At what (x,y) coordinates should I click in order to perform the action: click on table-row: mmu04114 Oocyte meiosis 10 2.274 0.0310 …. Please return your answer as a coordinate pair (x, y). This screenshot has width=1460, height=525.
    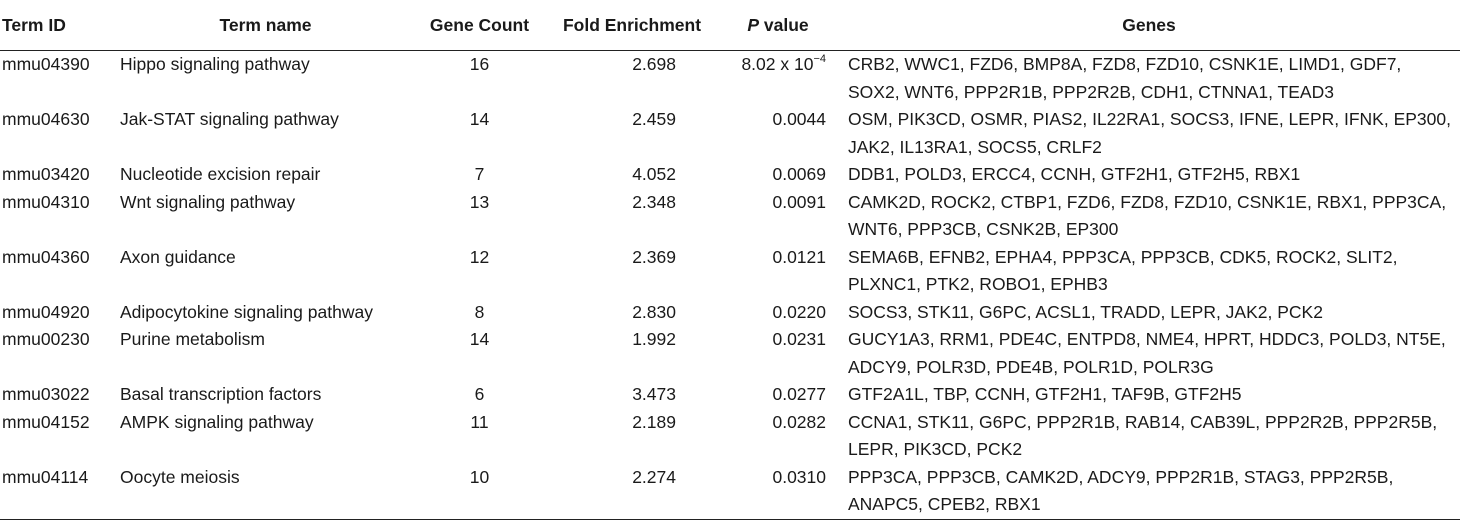
    Looking at the image, I should click on (730, 491).